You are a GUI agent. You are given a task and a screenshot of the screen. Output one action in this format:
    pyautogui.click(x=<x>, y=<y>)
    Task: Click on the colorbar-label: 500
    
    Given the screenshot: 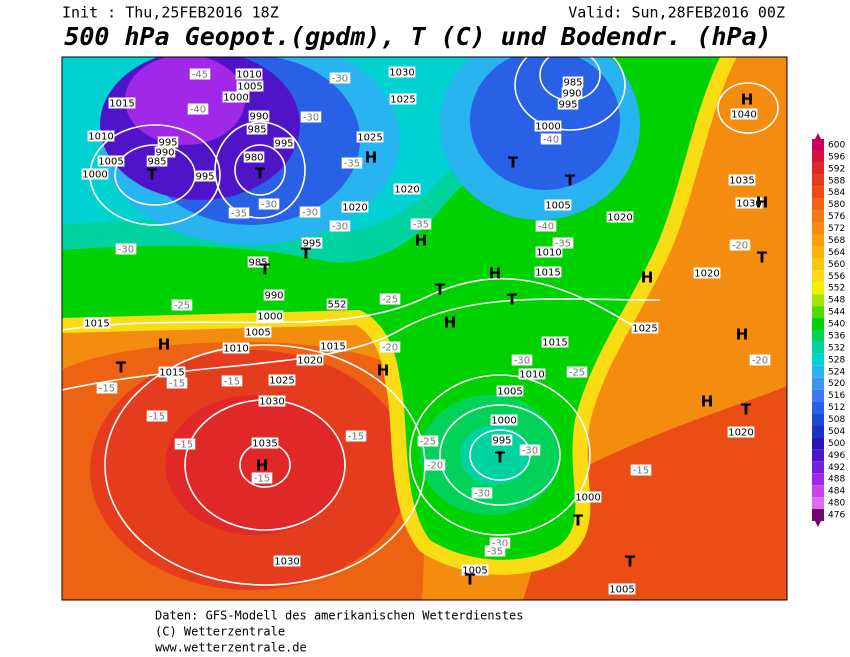 What is the action you would take?
    pyautogui.click(x=836, y=444)
    